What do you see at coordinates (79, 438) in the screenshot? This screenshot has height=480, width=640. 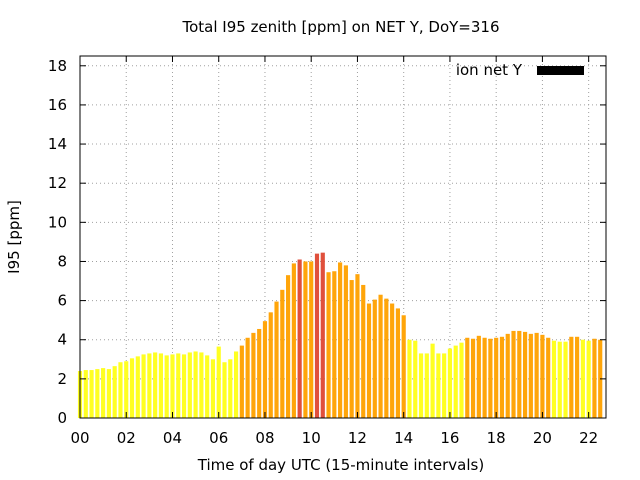 I see `x-tick-label: 00` at bounding box center [79, 438].